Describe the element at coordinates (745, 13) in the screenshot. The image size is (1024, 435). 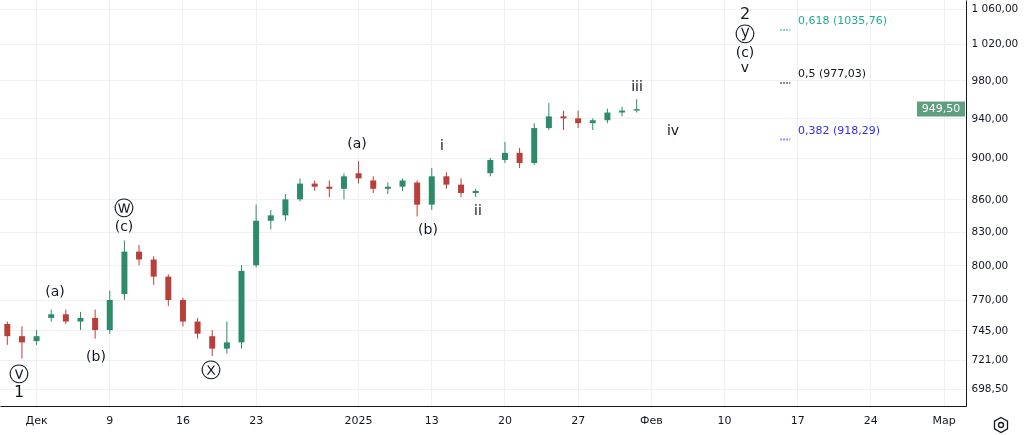
I see `annotation: 2` at that location.